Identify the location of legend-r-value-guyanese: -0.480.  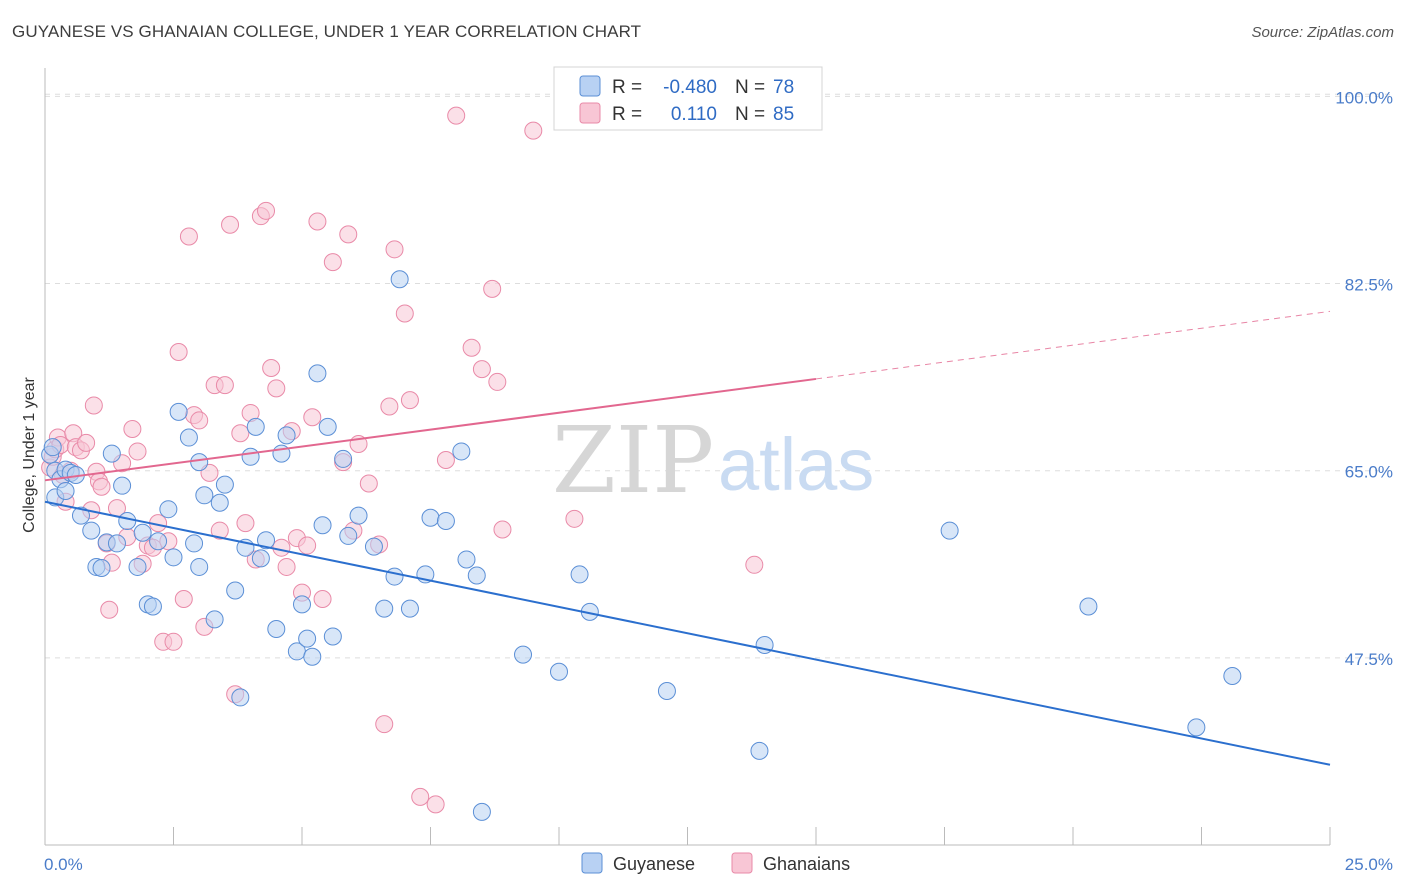
(690, 87).